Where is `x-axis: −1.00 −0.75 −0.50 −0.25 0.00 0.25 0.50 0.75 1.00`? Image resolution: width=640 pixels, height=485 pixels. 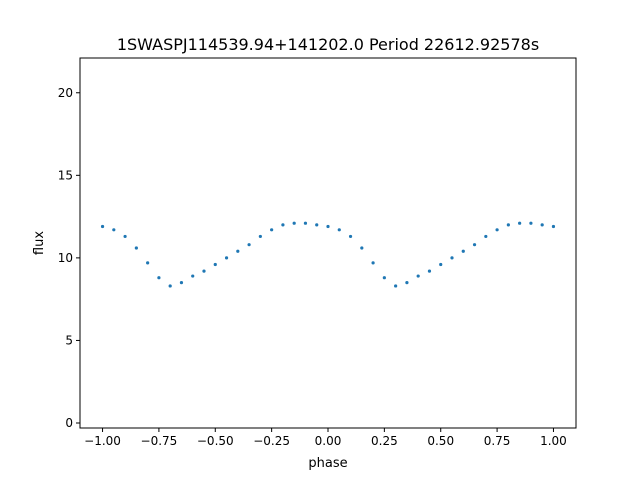
x-axis: −1.00 −0.75 −0.50 −0.25 0.00 0.25 0.50 0.75 1.00 is located at coordinates (325, 438).